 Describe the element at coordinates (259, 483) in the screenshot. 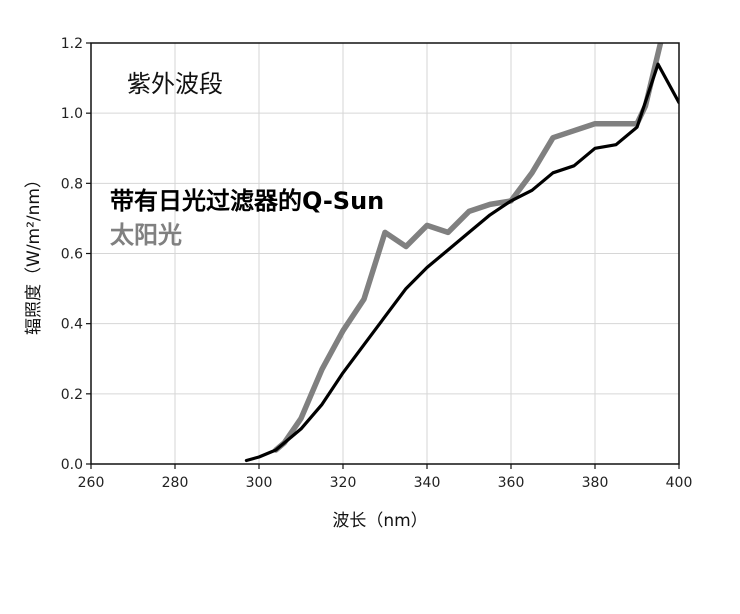

I see `x-tick-label: 300` at that location.